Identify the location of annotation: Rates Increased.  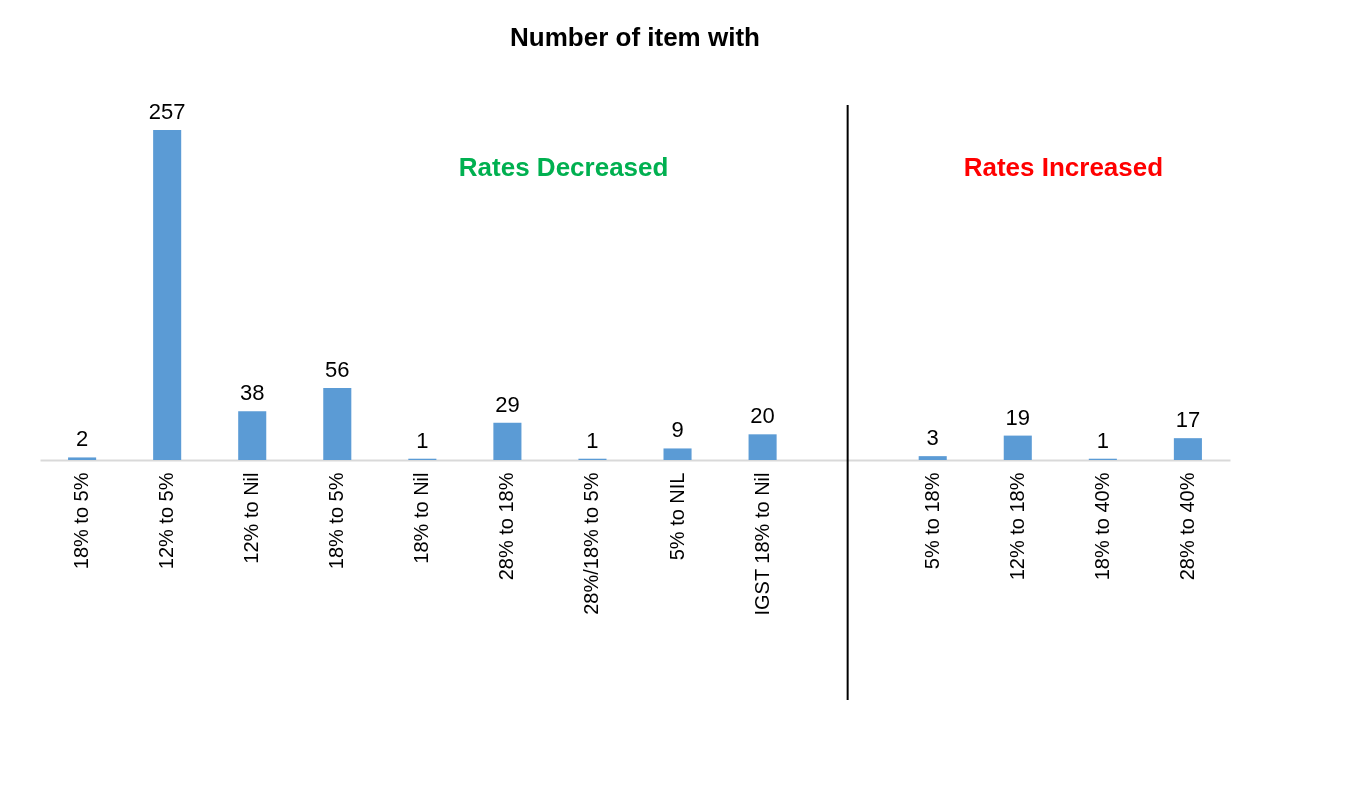
(1063, 167).